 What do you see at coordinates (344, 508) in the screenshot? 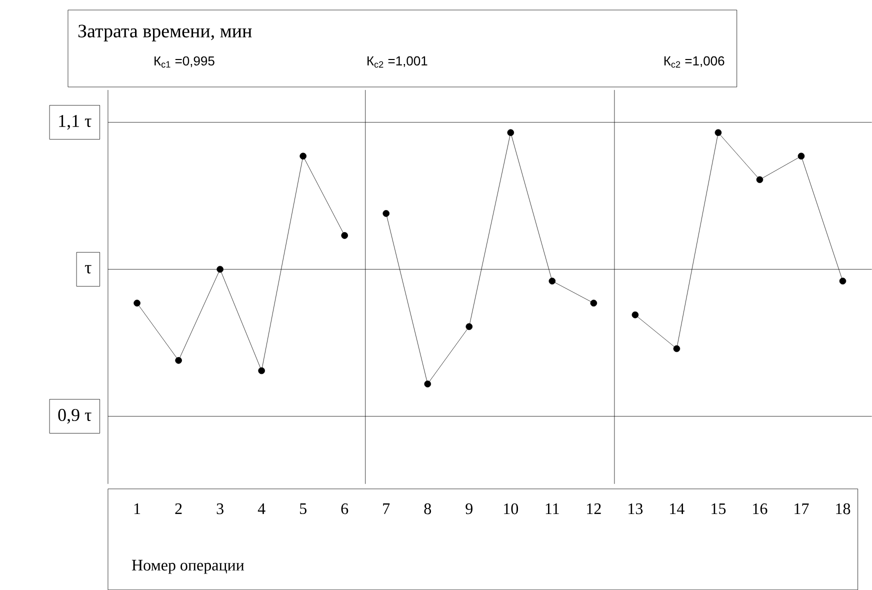
I see `x-tick-label: 6` at bounding box center [344, 508].